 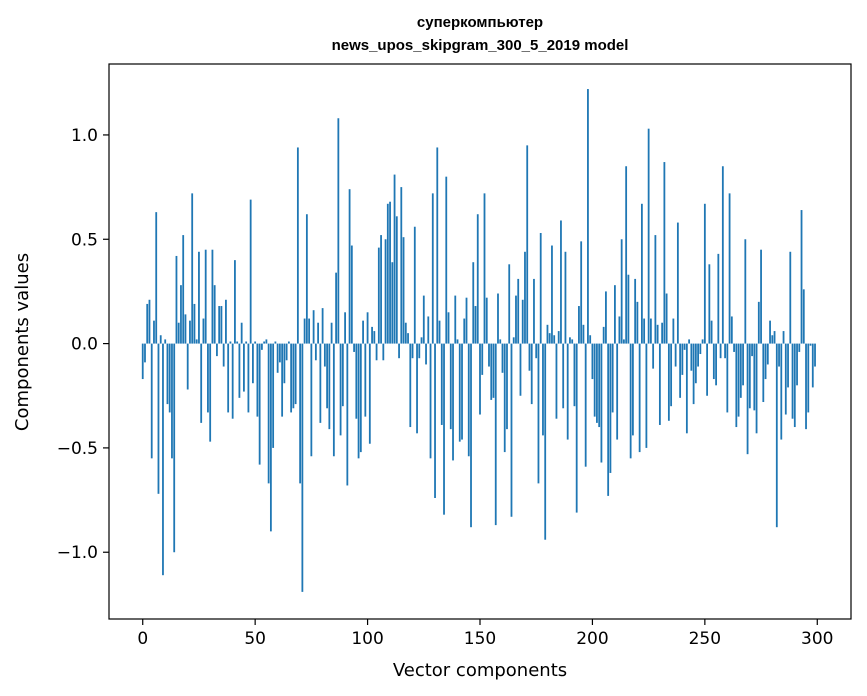 I want to click on y-tick-label: 1.0, so click(x=84, y=136).